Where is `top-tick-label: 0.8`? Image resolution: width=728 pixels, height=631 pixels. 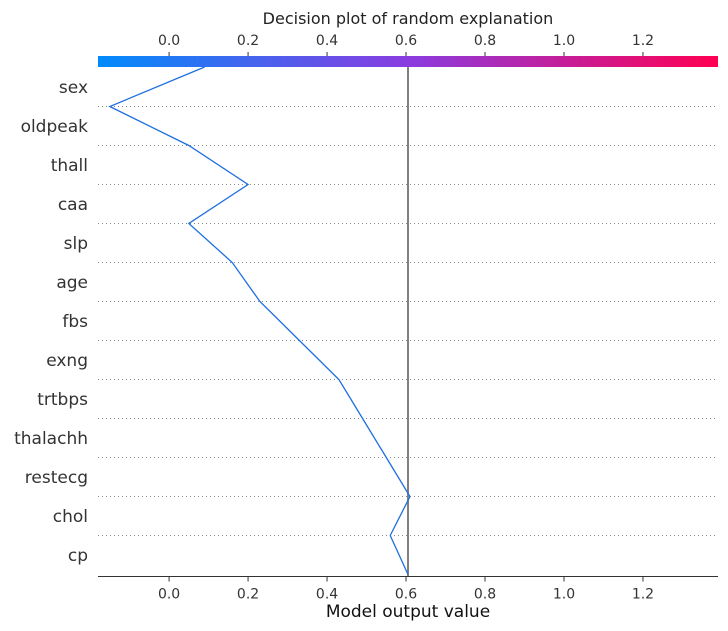
top-tick-label: 0.8 is located at coordinates (485, 41).